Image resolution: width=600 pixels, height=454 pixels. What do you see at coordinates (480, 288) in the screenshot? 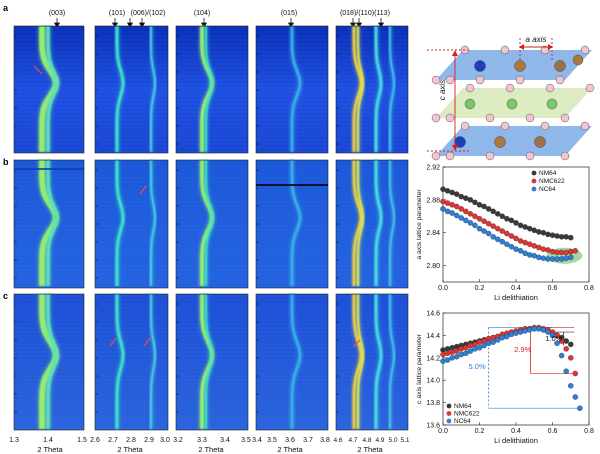
I see `x-tick-label: 0.2` at bounding box center [480, 288].